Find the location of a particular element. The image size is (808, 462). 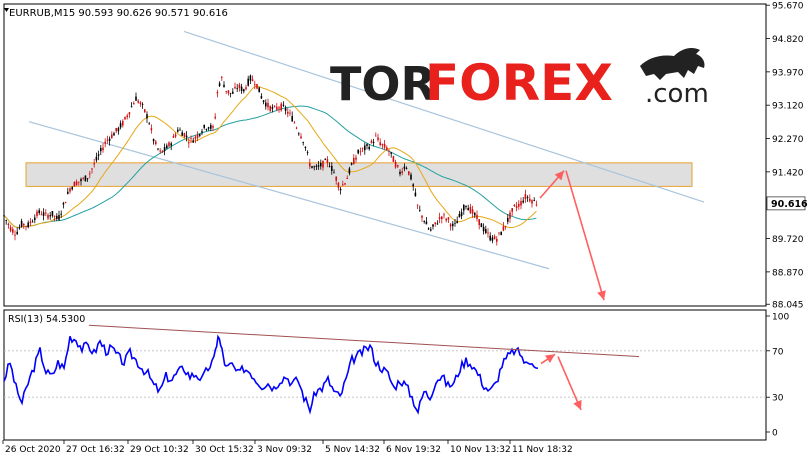

price-tick-label: 93.970 is located at coordinates (788, 73).